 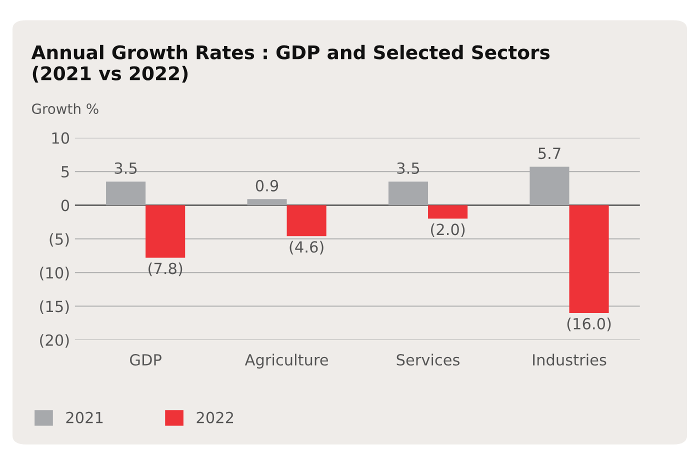 I want to click on y-tick-label: (10), so click(x=54, y=273).